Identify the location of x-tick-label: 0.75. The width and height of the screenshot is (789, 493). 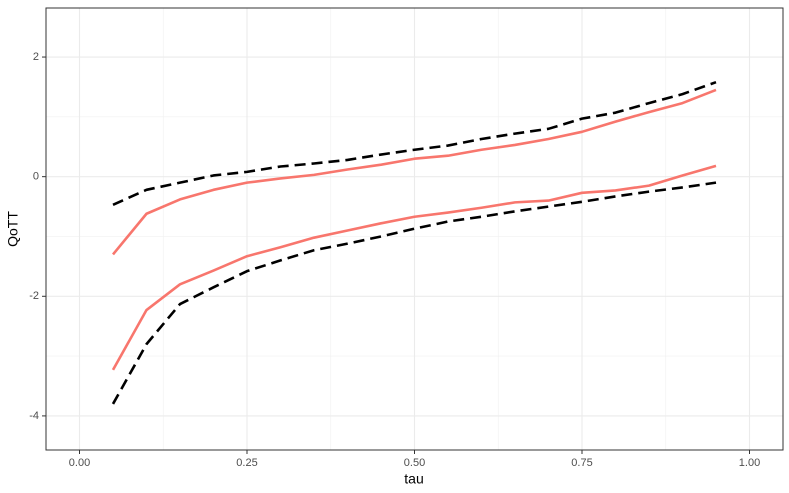
(581, 463).